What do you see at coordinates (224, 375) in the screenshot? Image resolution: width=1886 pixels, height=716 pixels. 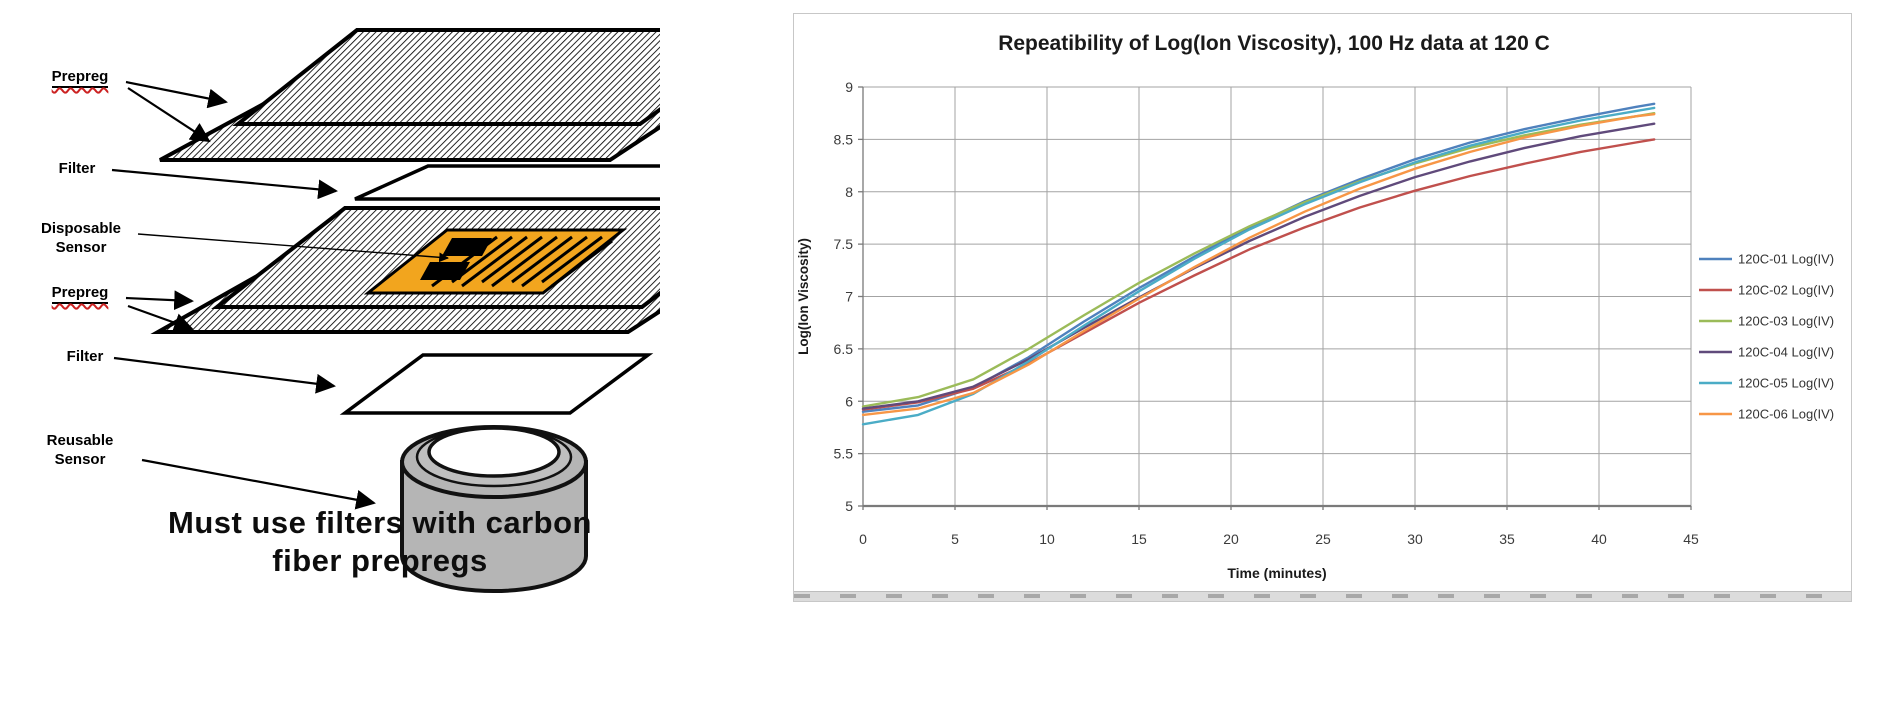 I see `arrow-filter-mid` at bounding box center [224, 375].